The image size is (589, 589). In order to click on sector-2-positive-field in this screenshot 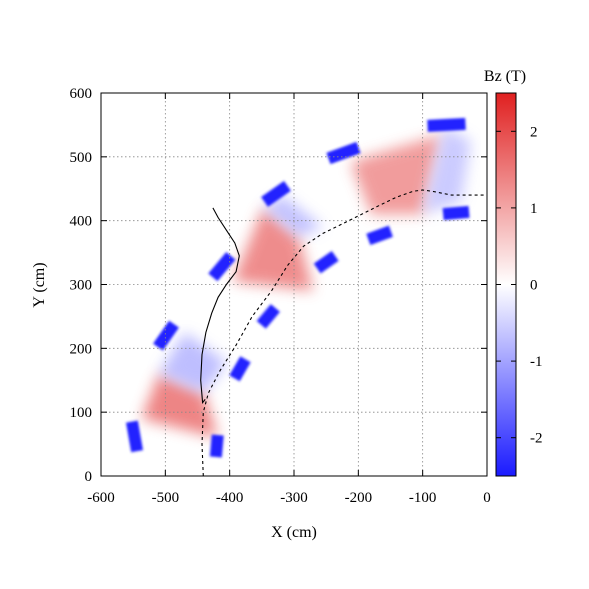, I will do `click(273, 249)`.